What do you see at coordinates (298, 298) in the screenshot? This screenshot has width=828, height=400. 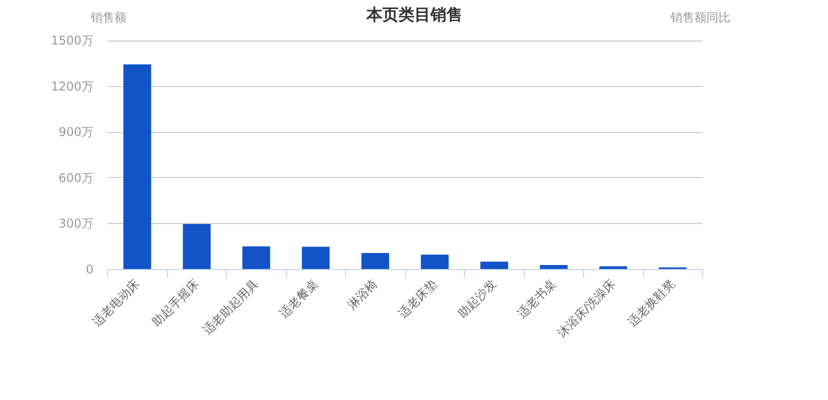 I see `x-tick-label: 适老餐桌` at bounding box center [298, 298].